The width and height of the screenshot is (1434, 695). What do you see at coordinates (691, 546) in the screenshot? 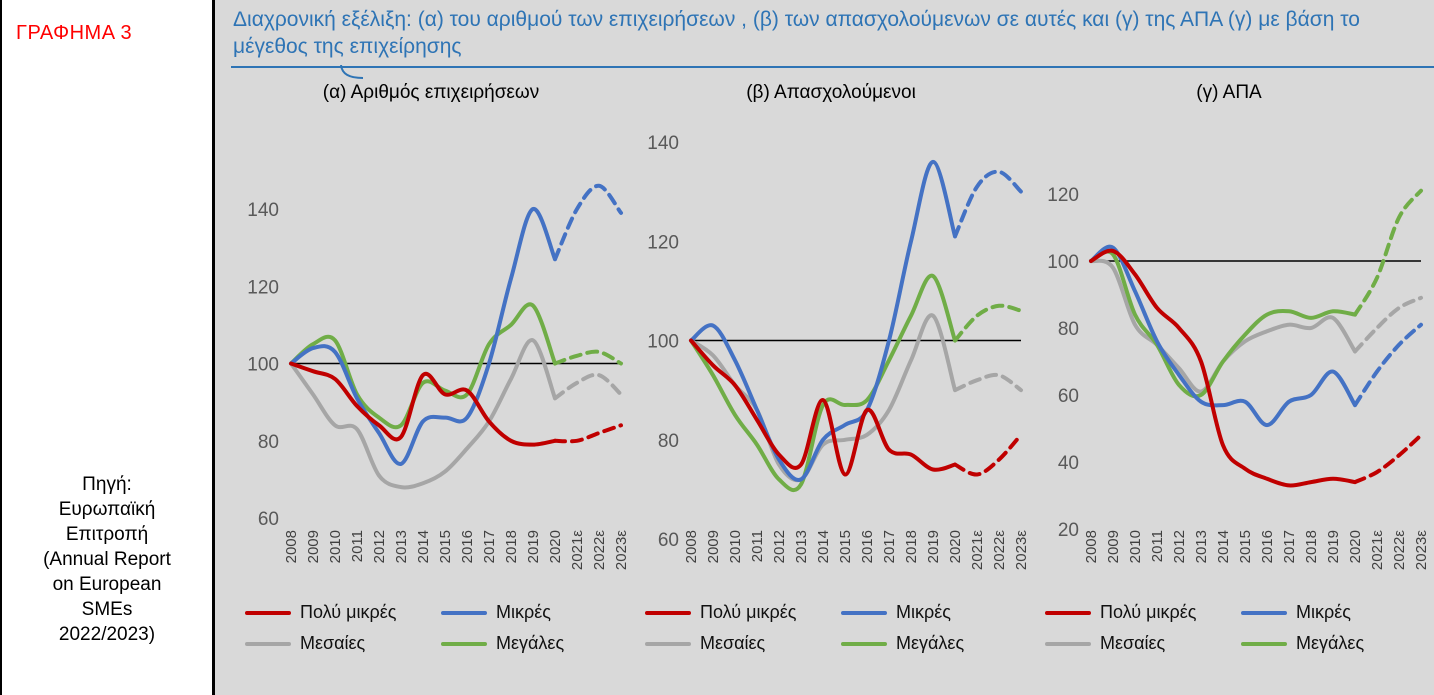
I see `x-axis-tick-label: 2008` at bounding box center [691, 546].